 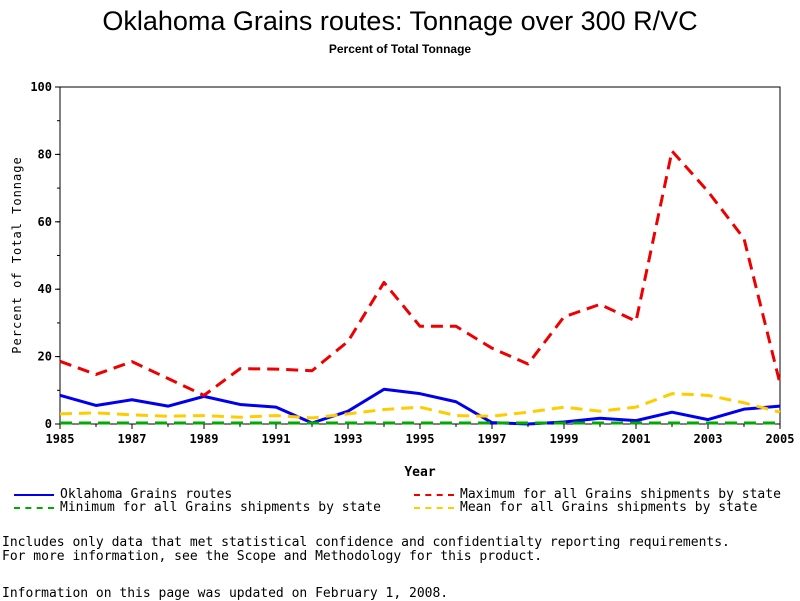 What do you see at coordinates (780, 439) in the screenshot?
I see `x-tick-label: 2005` at bounding box center [780, 439].